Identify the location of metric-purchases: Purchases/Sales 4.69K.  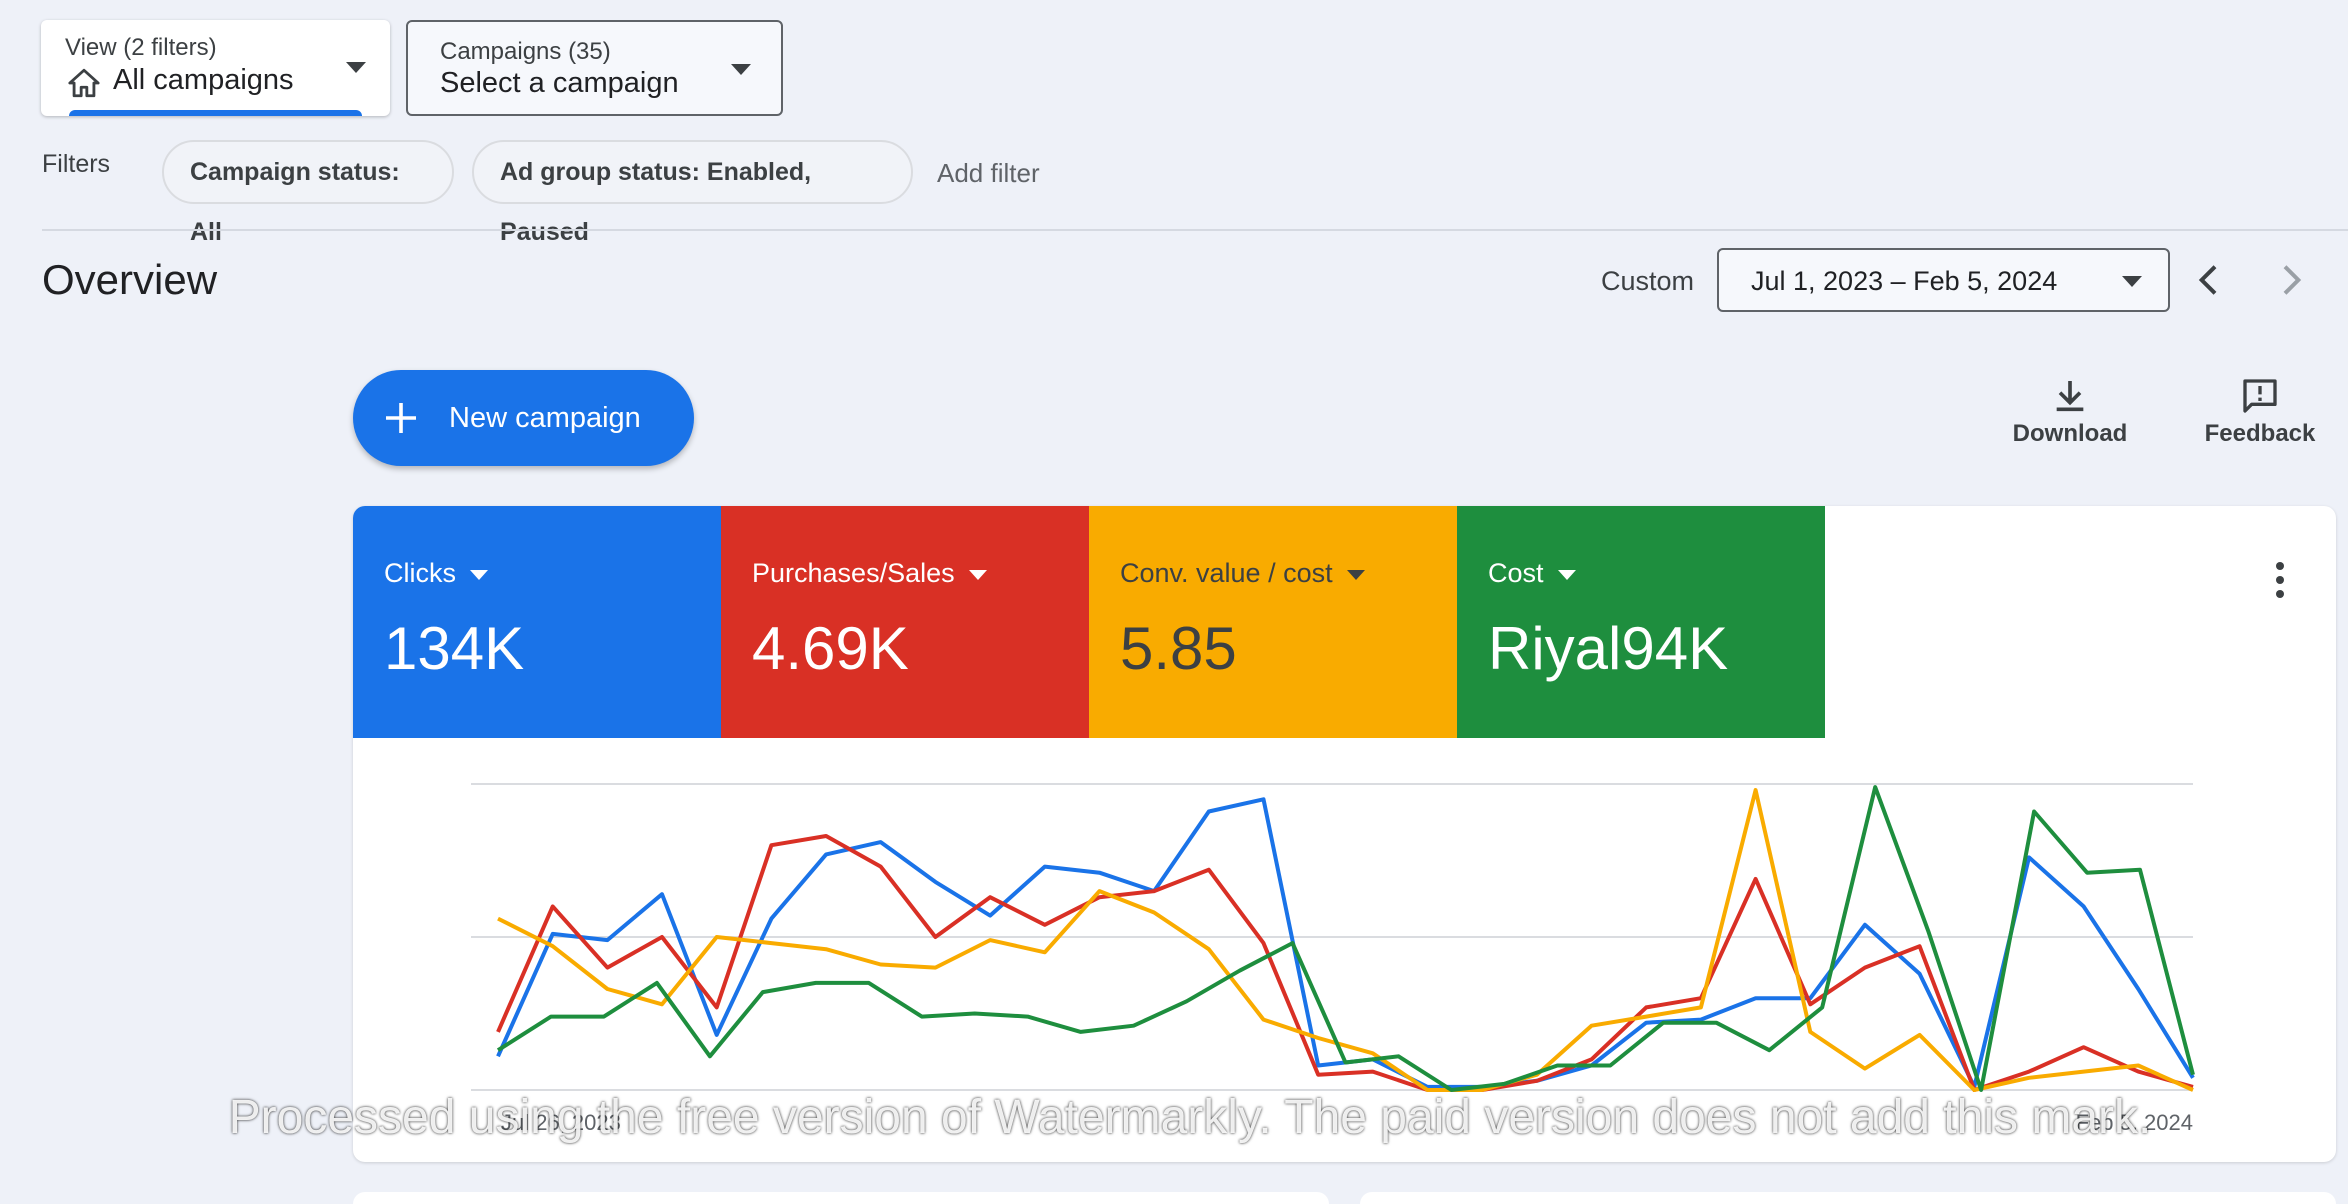
(905, 622).